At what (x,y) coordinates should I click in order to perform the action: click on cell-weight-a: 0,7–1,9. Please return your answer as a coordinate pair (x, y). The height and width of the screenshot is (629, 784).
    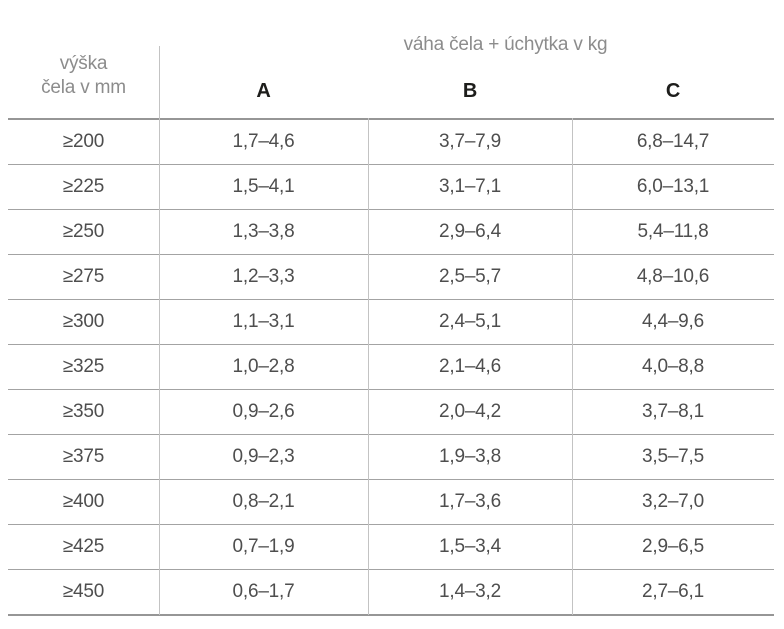
    Looking at the image, I should click on (263, 546).